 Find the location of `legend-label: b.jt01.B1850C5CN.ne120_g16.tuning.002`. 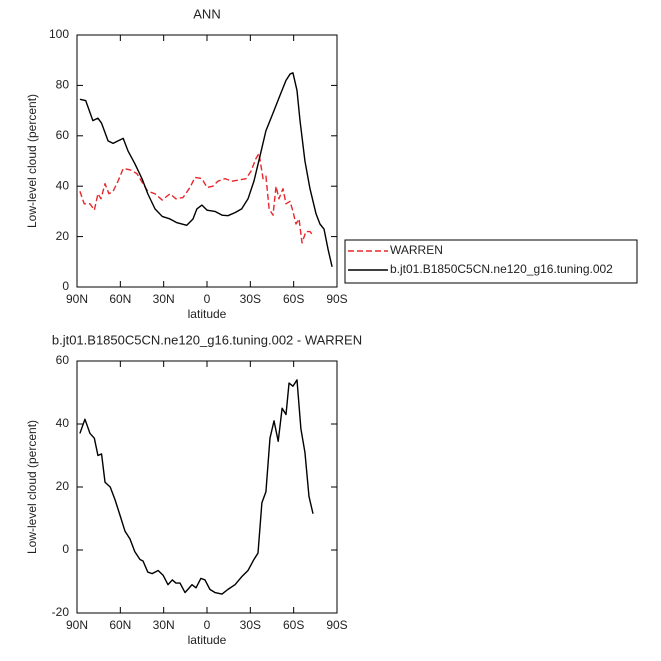

legend-label: b.jt01.B1850C5CN.ne120_g16.tuning.002 is located at coordinates (501, 269).